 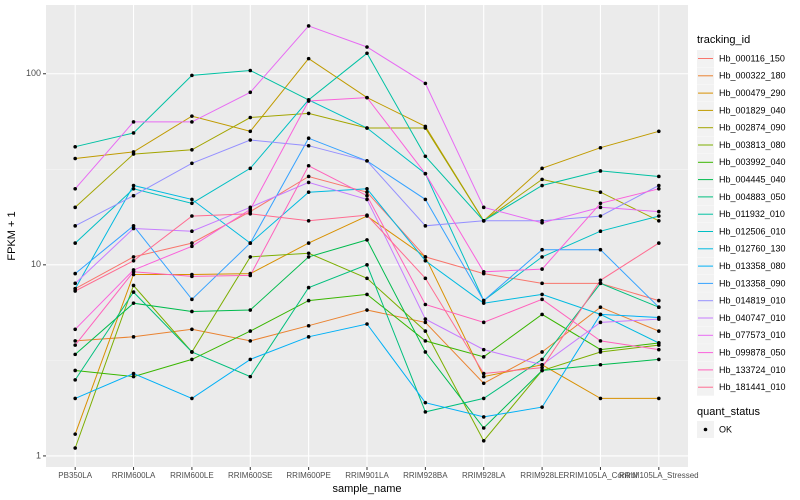 What do you see at coordinates (752, 231) in the screenshot?
I see `legend-label: Hb_012506_010` at bounding box center [752, 231].